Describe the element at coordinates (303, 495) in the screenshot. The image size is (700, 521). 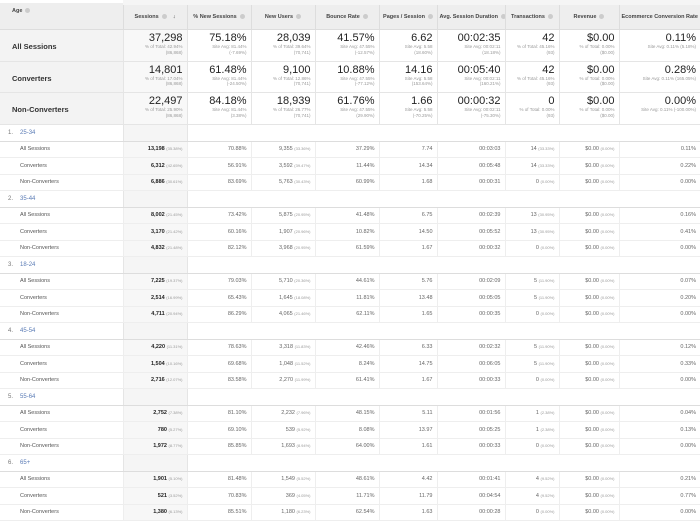
I see `new-users-cell-percent: (4.05%)` at that location.